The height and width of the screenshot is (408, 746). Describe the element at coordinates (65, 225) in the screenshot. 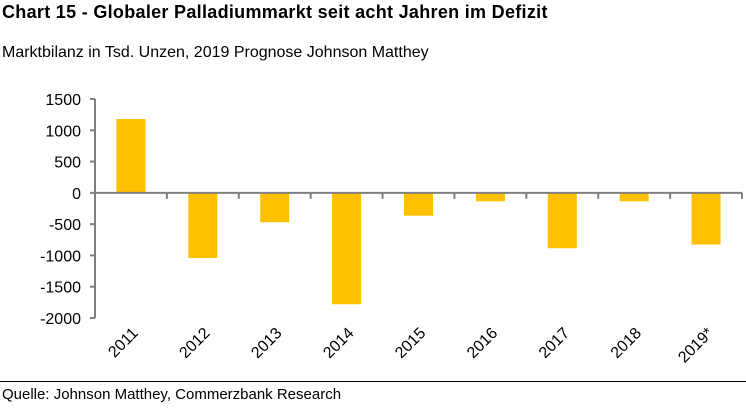

I see `y-tick-label: -500` at that location.